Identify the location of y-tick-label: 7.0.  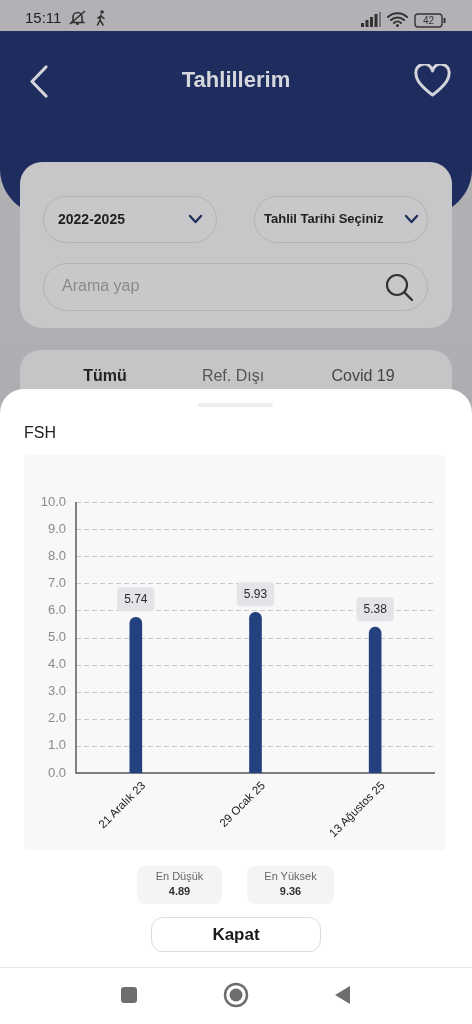
(56, 582).